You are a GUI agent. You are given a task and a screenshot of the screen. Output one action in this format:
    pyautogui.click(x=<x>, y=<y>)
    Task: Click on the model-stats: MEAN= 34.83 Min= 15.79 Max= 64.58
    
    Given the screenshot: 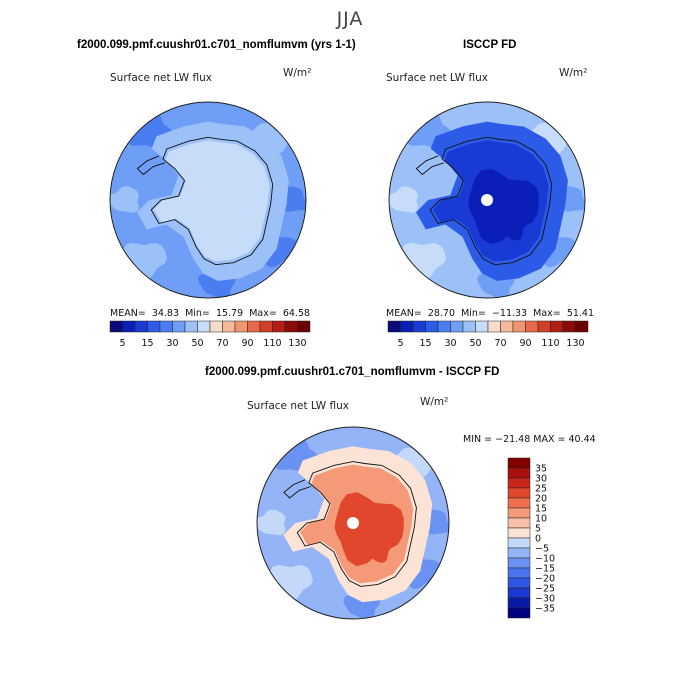 What is the action you would take?
    pyautogui.click(x=210, y=313)
    